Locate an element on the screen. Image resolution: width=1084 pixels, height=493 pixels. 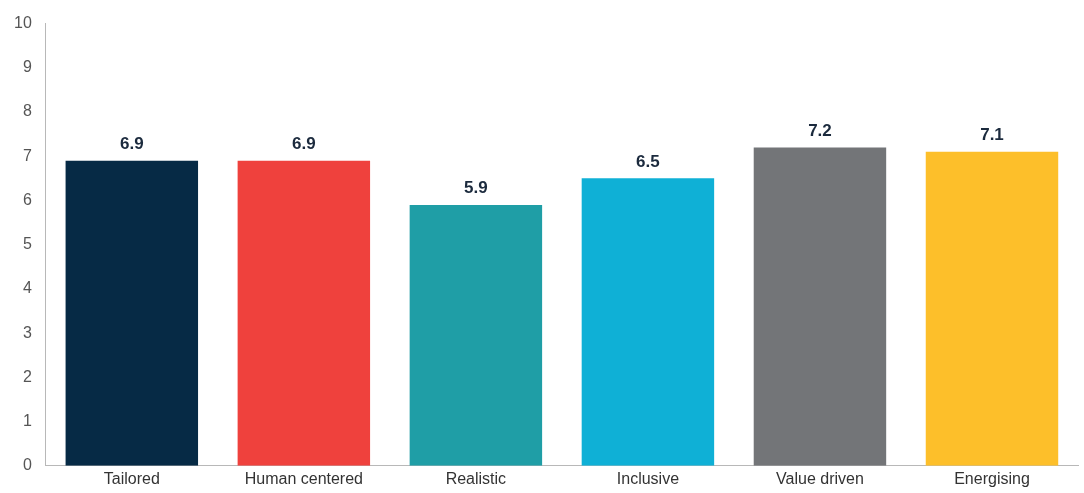
x-tick-label: Realistic is located at coordinates (476, 478).